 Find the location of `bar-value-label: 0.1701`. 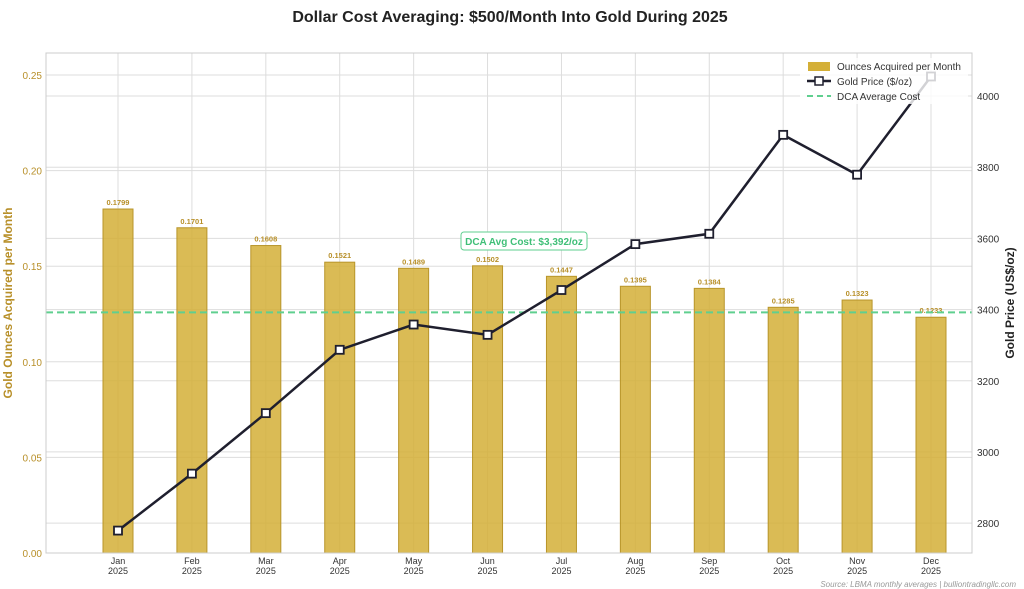

bar-value-label: 0.1701 is located at coordinates (191, 221).